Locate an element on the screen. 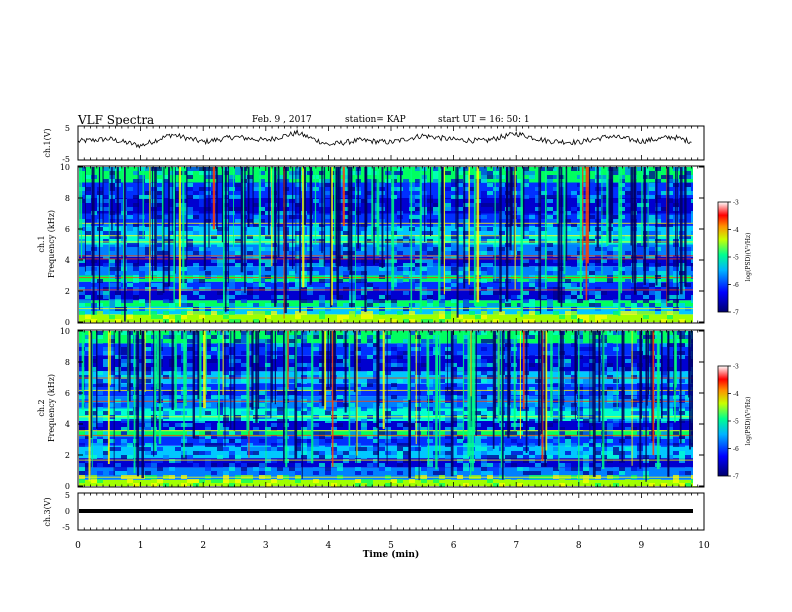 The image size is (792, 612). ch3-waveform-panel: 5 0 -5 ch.3(V) is located at coordinates (374, 511).